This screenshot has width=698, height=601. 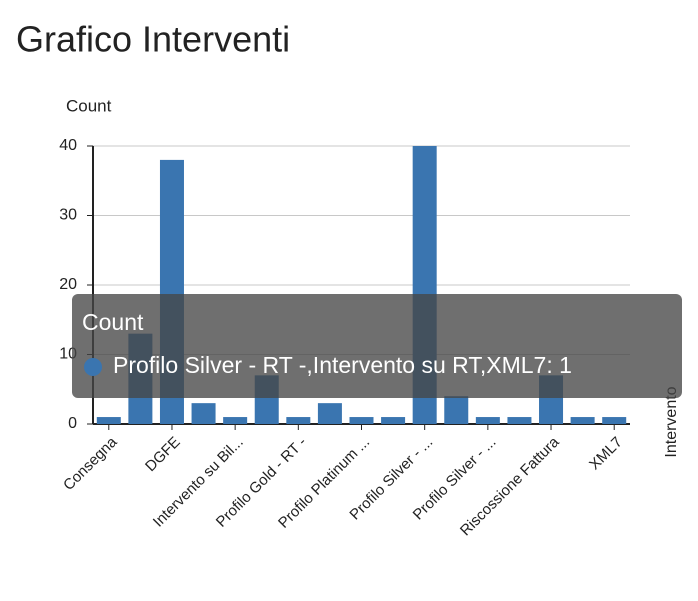 What do you see at coordinates (113, 322) in the screenshot?
I see `tooltip-title: Count` at bounding box center [113, 322].